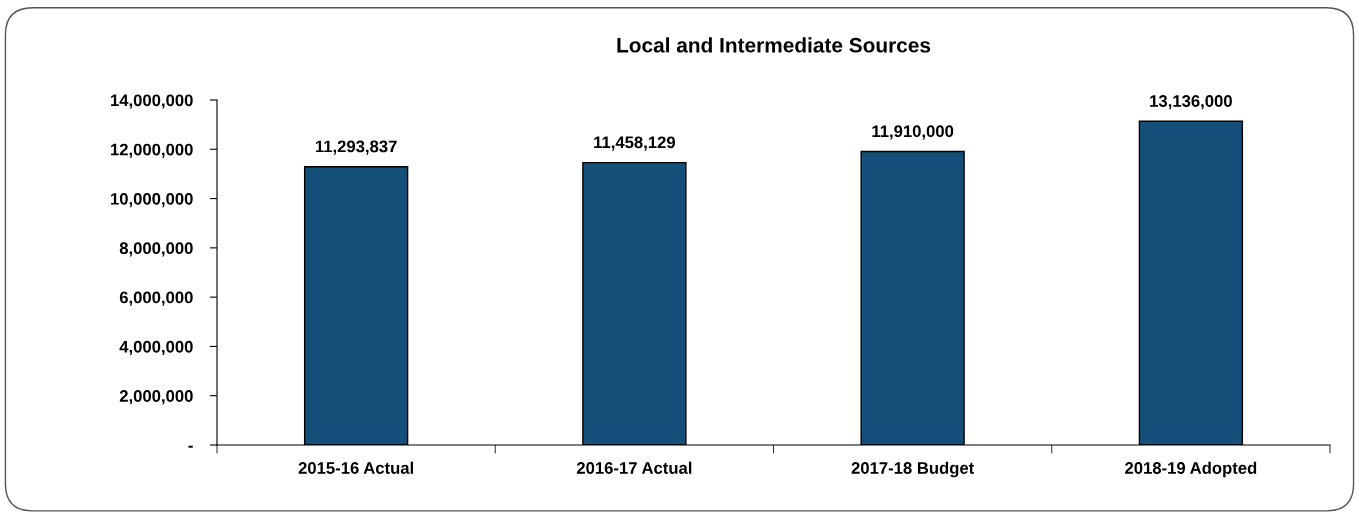 The height and width of the screenshot is (516, 1359). I want to click on y-tick-label: 4,000,000, so click(156, 348).